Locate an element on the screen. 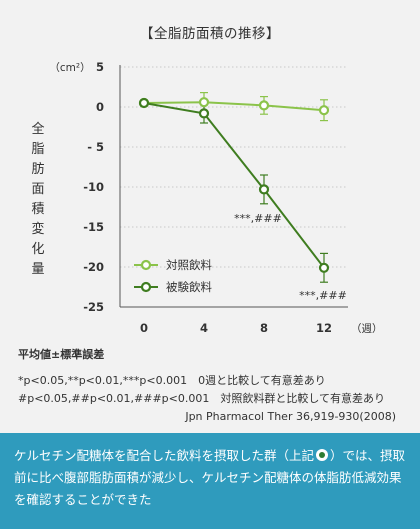 This screenshot has width=420, height=529. y-tick-label: - 5 is located at coordinates (95, 147).